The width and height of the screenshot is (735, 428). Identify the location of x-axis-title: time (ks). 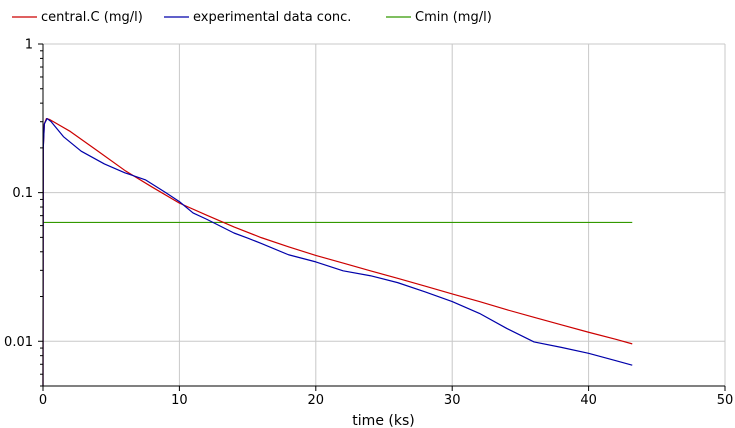
(383, 420).